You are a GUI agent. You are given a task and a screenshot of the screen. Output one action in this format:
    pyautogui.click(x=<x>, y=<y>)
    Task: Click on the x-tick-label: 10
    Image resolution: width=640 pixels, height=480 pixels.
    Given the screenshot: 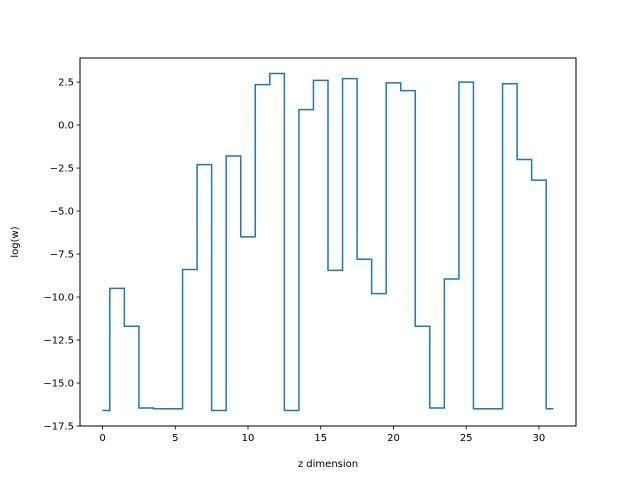 What is the action you would take?
    pyautogui.click(x=248, y=438)
    